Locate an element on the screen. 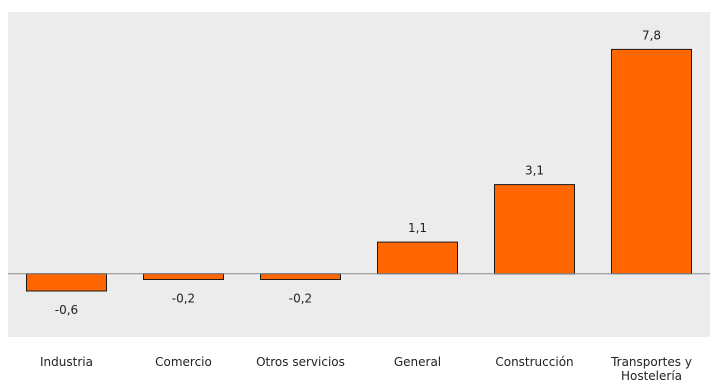  category-label-5: Construcción is located at coordinates (534, 362).